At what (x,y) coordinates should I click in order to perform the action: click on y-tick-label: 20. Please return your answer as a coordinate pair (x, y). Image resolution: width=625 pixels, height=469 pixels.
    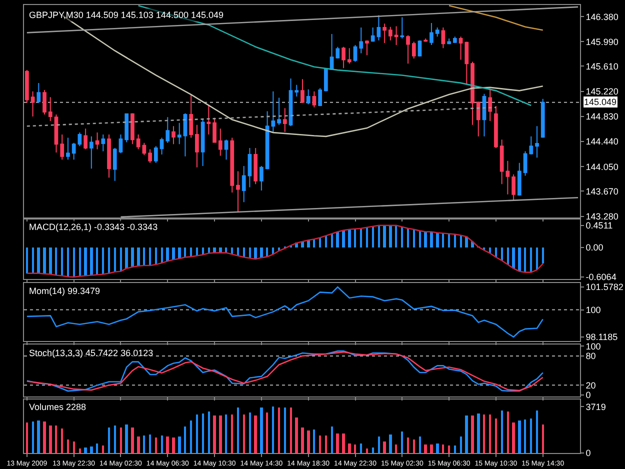
    Looking at the image, I should click on (591, 385).